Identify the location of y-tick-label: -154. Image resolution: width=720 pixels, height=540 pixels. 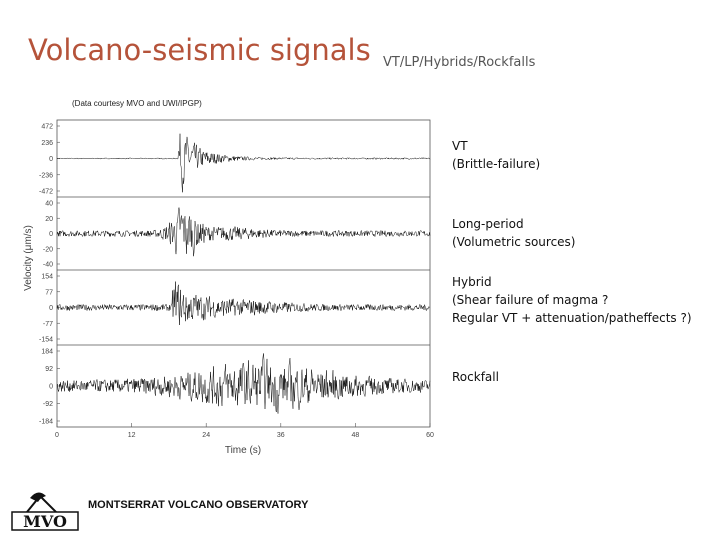
(46, 340).